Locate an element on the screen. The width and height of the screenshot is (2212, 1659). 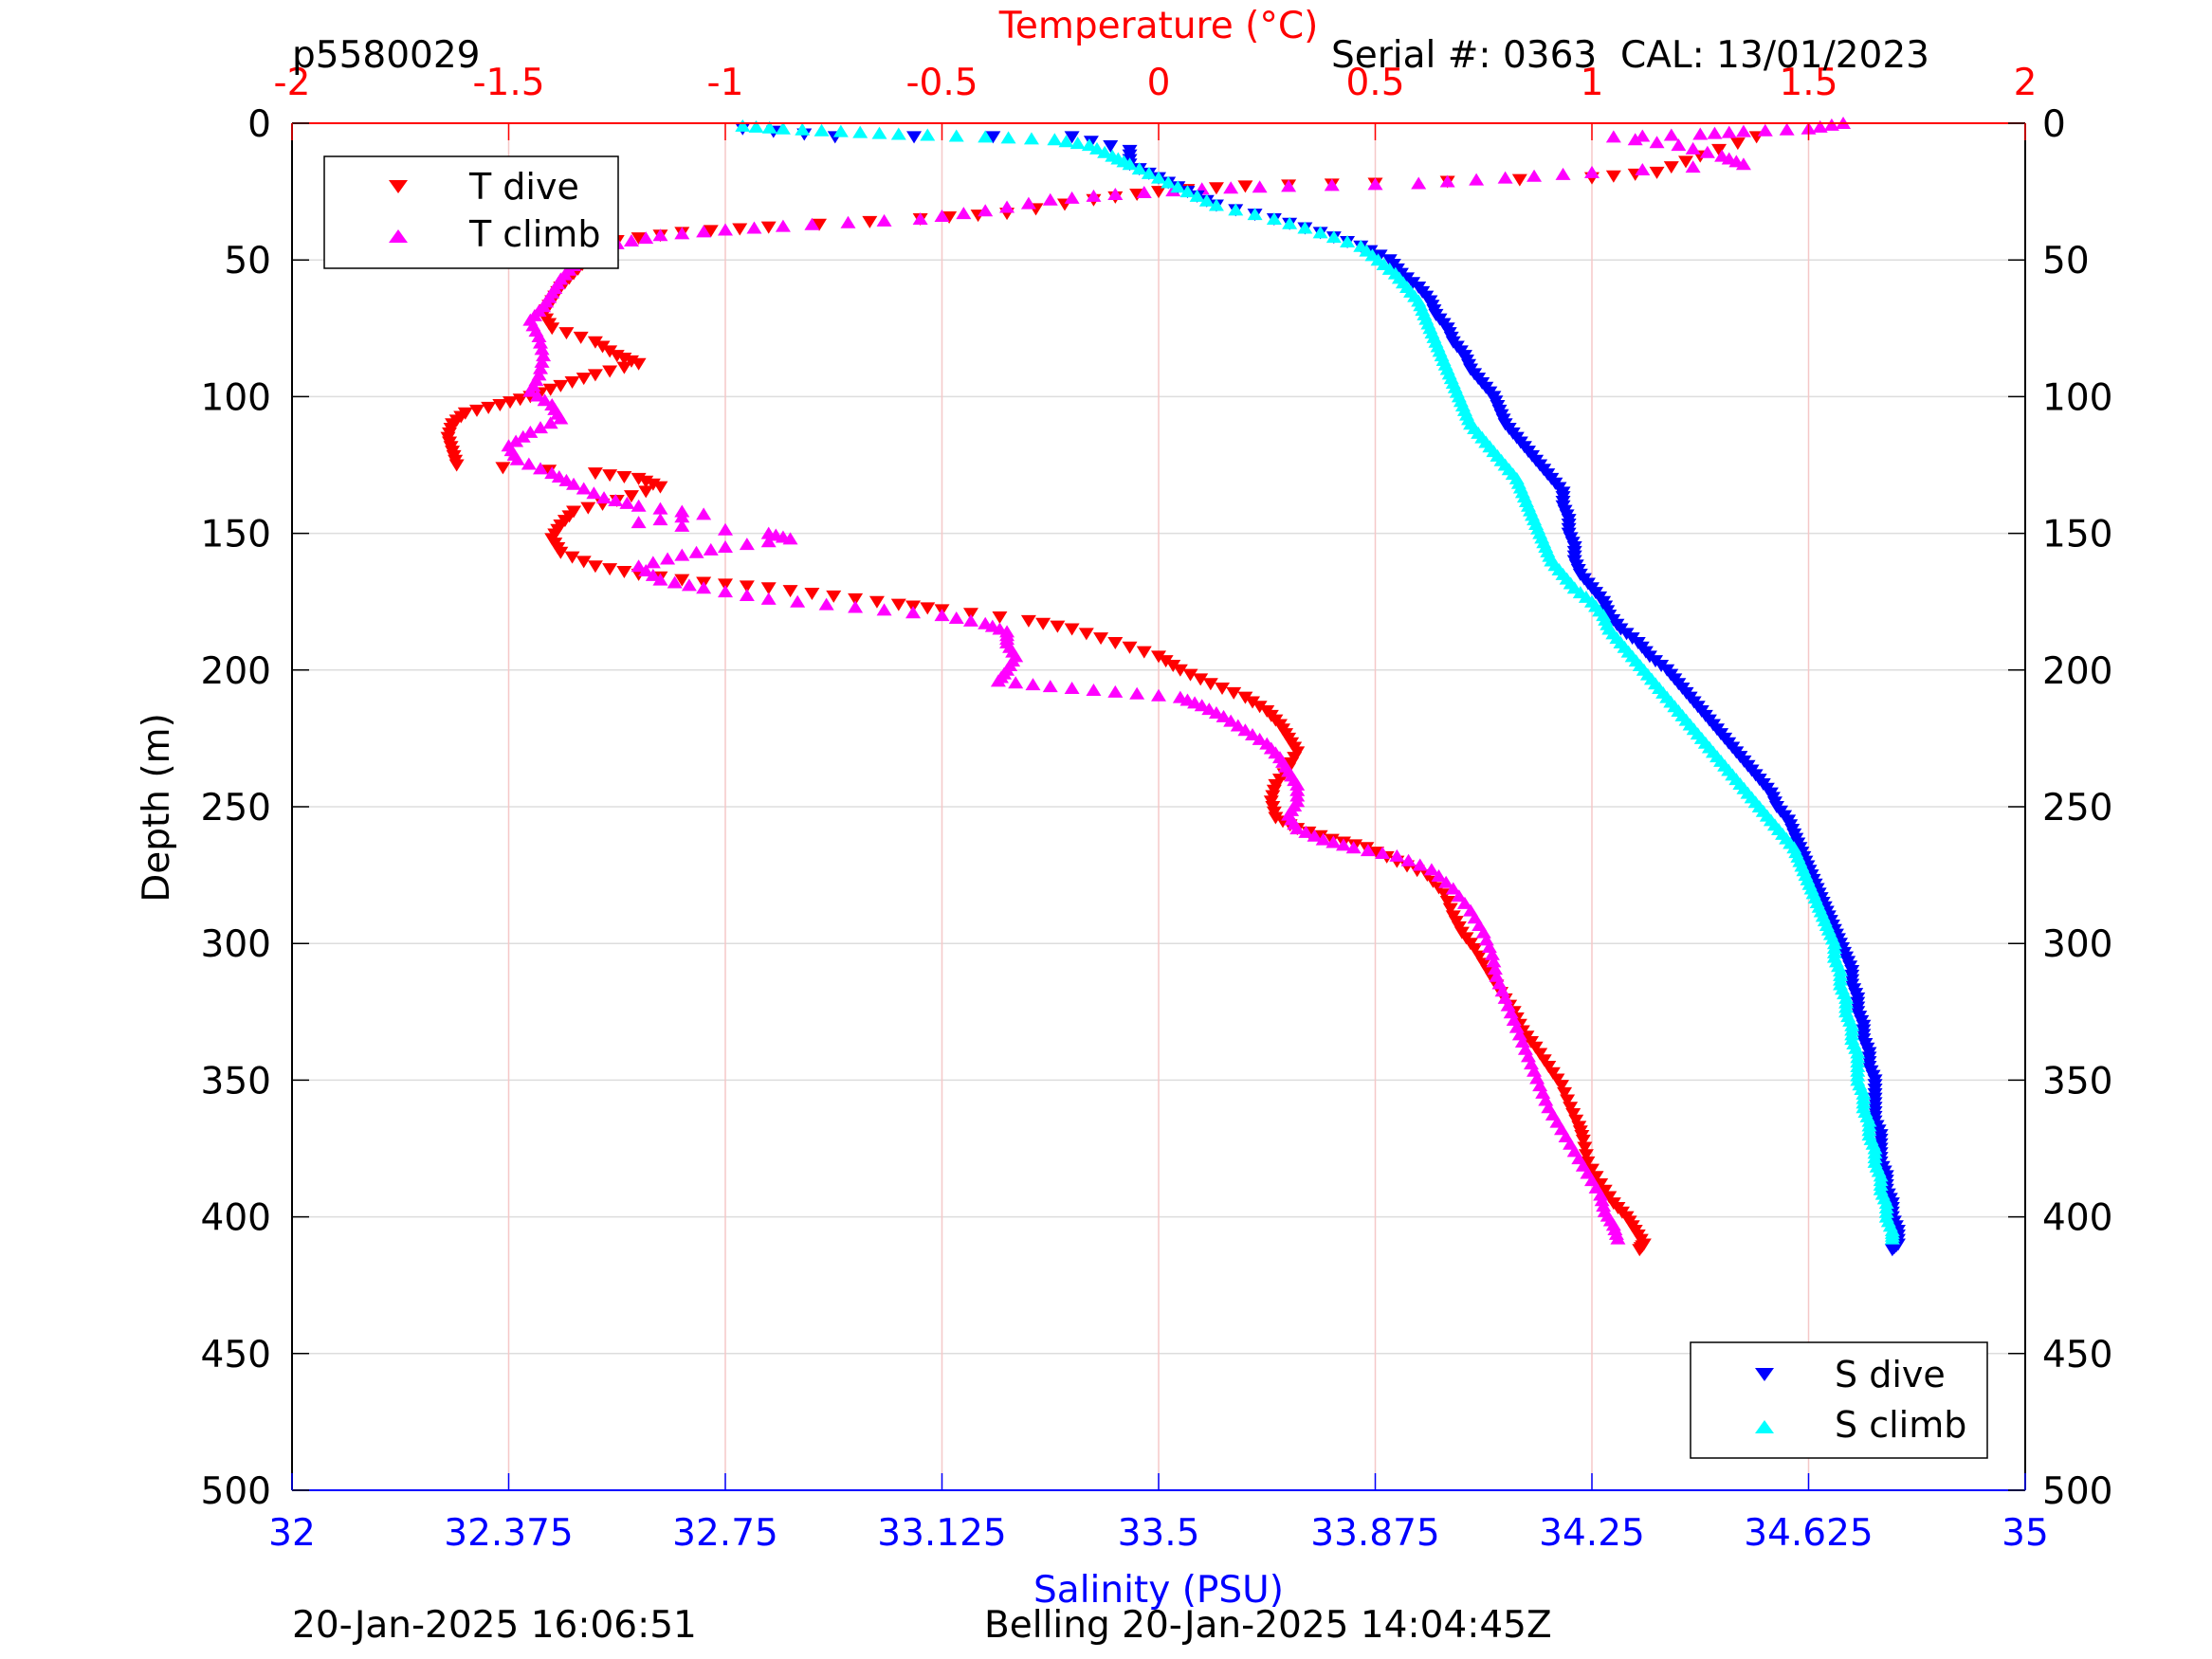
depth-tick-label-left: 250 is located at coordinates (236, 808).